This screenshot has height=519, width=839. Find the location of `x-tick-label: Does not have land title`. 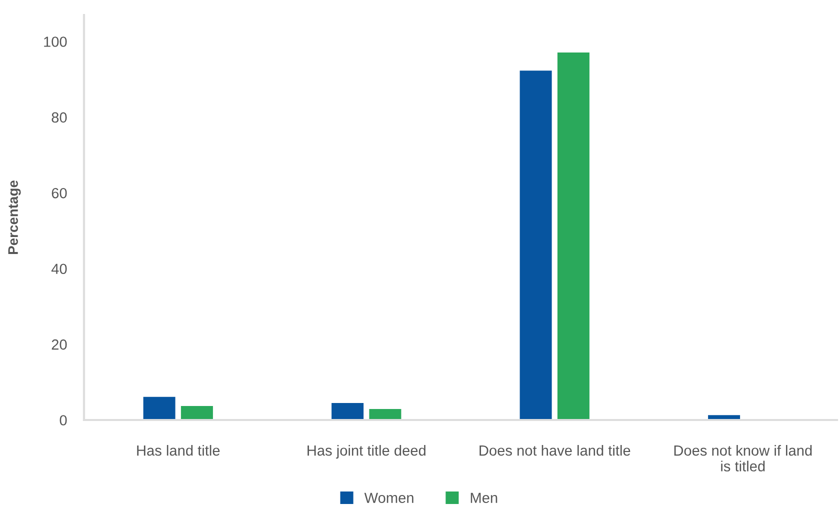

x-tick-label: Does not have land title is located at coordinates (555, 450).